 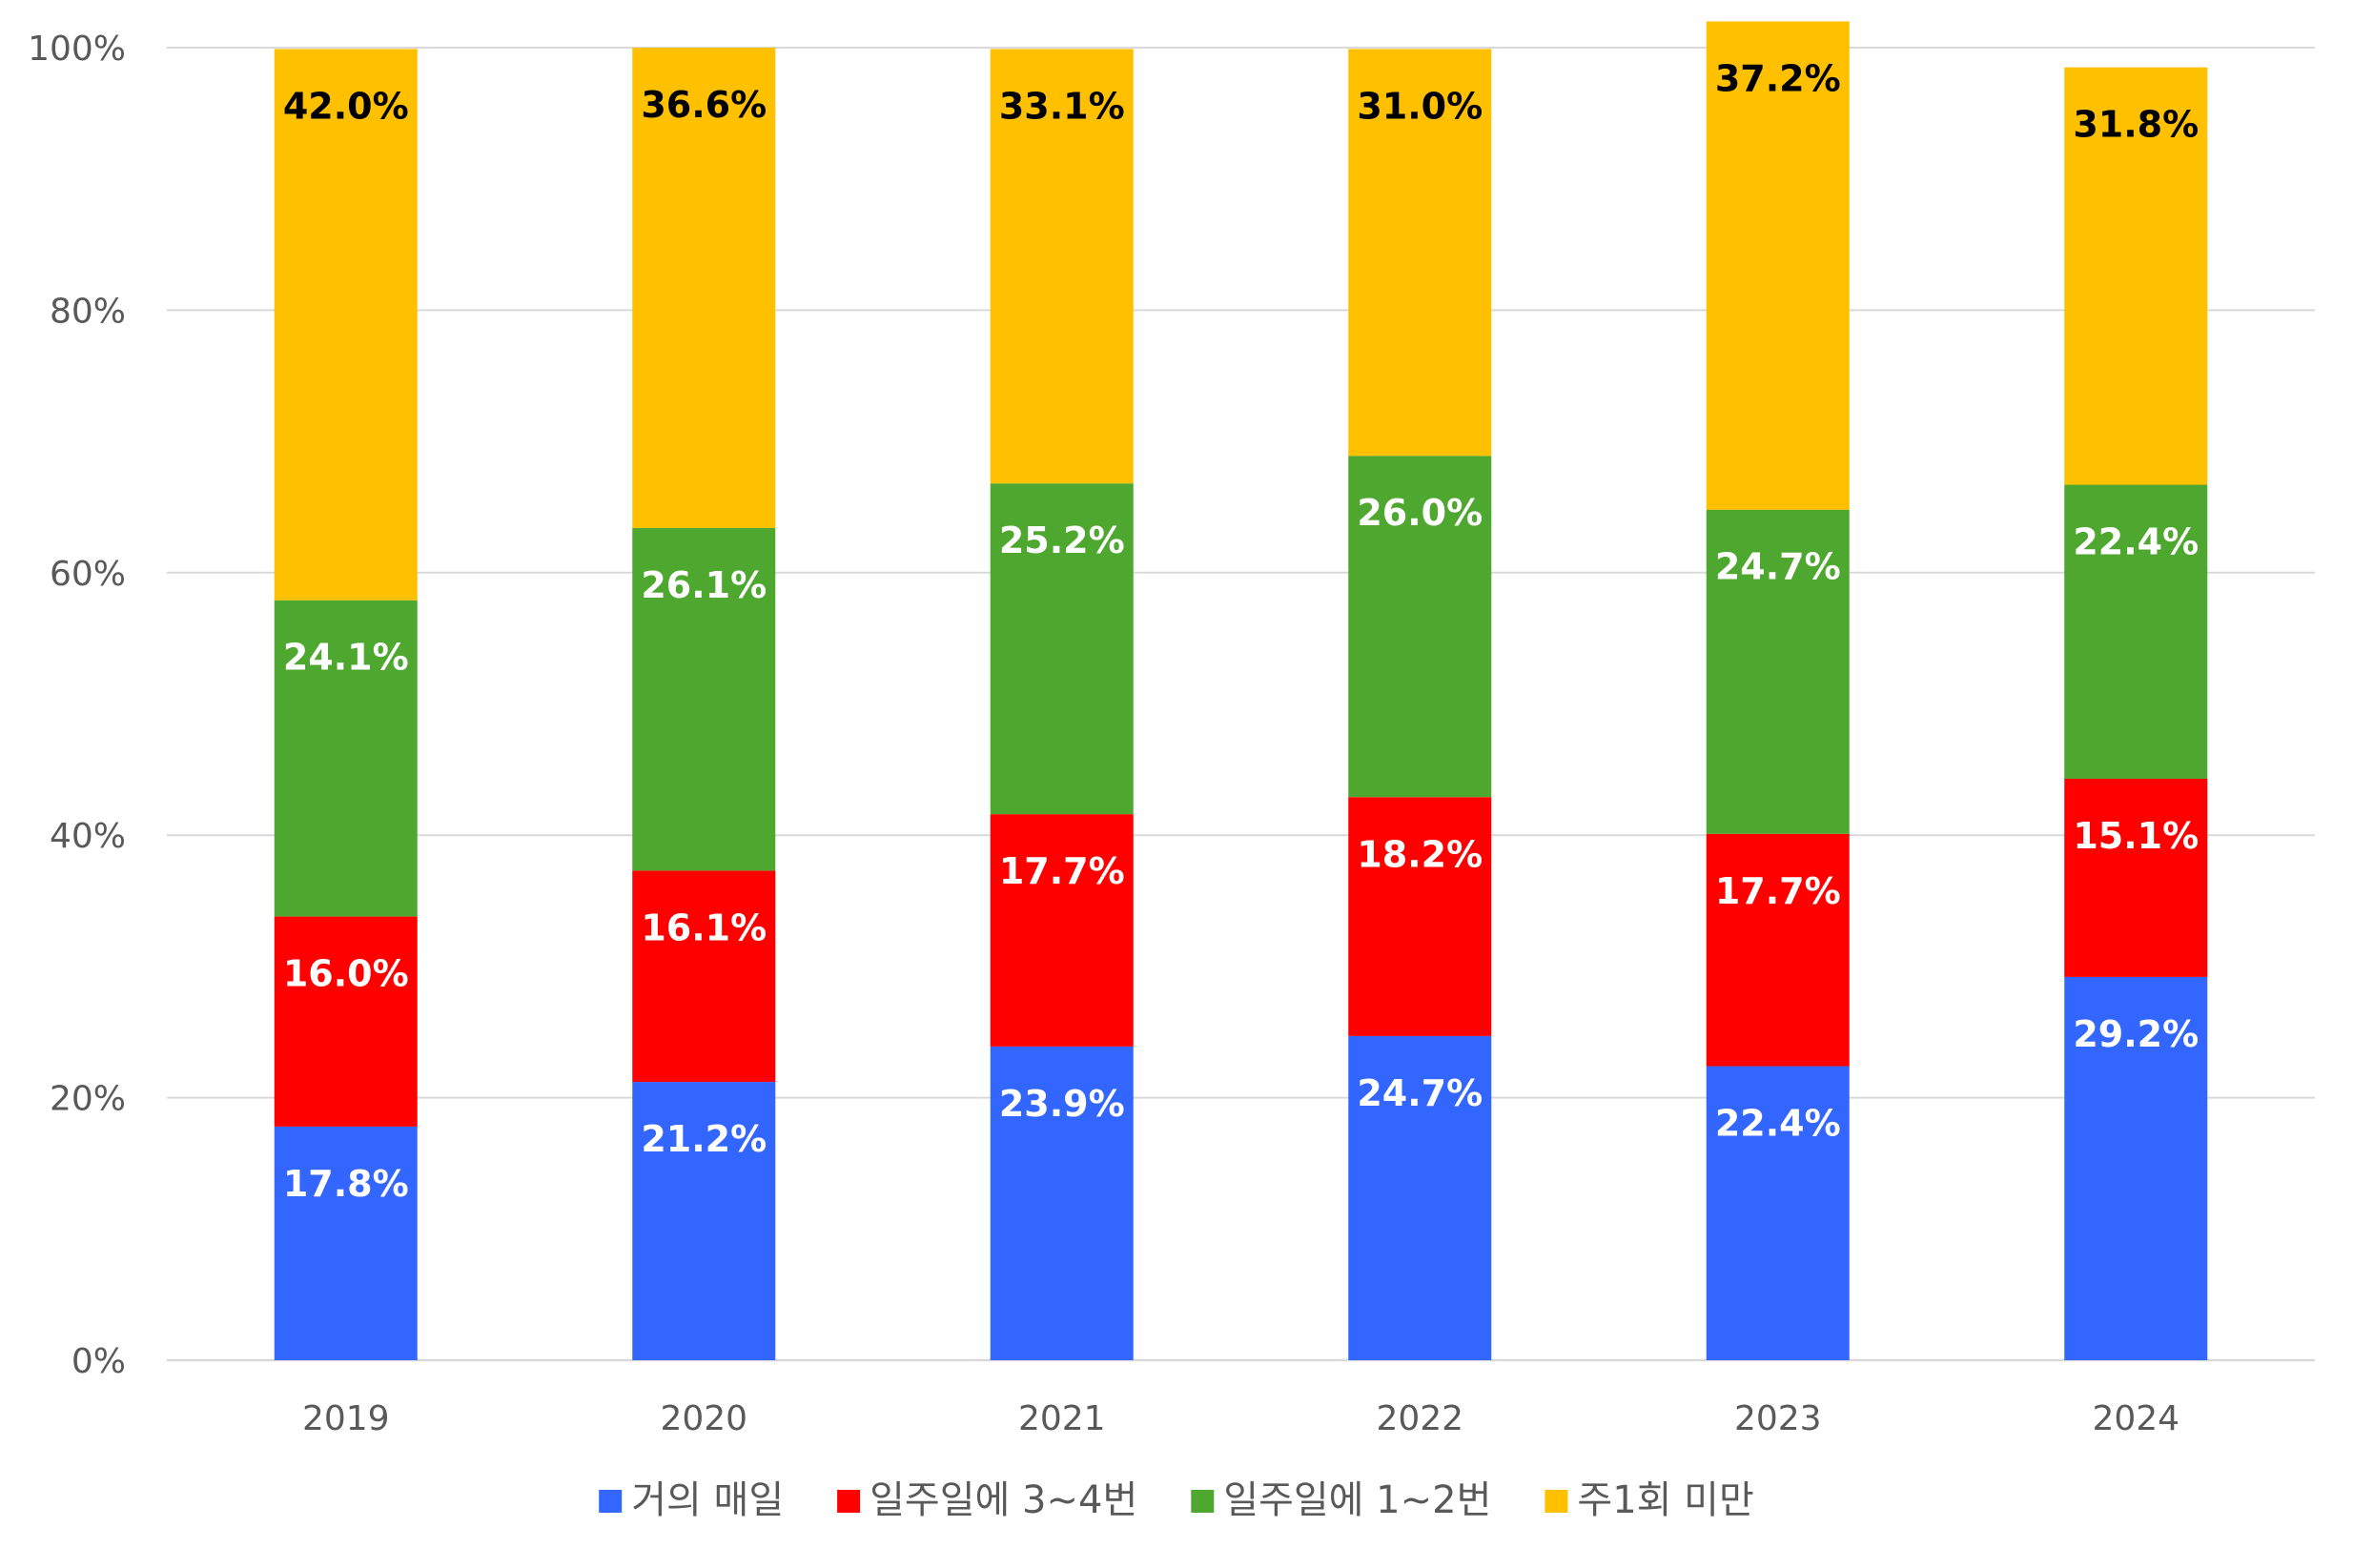 I want to click on x-axis: 2019 2020 2021 2022 2023 2024, so click(x=1240, y=1418).